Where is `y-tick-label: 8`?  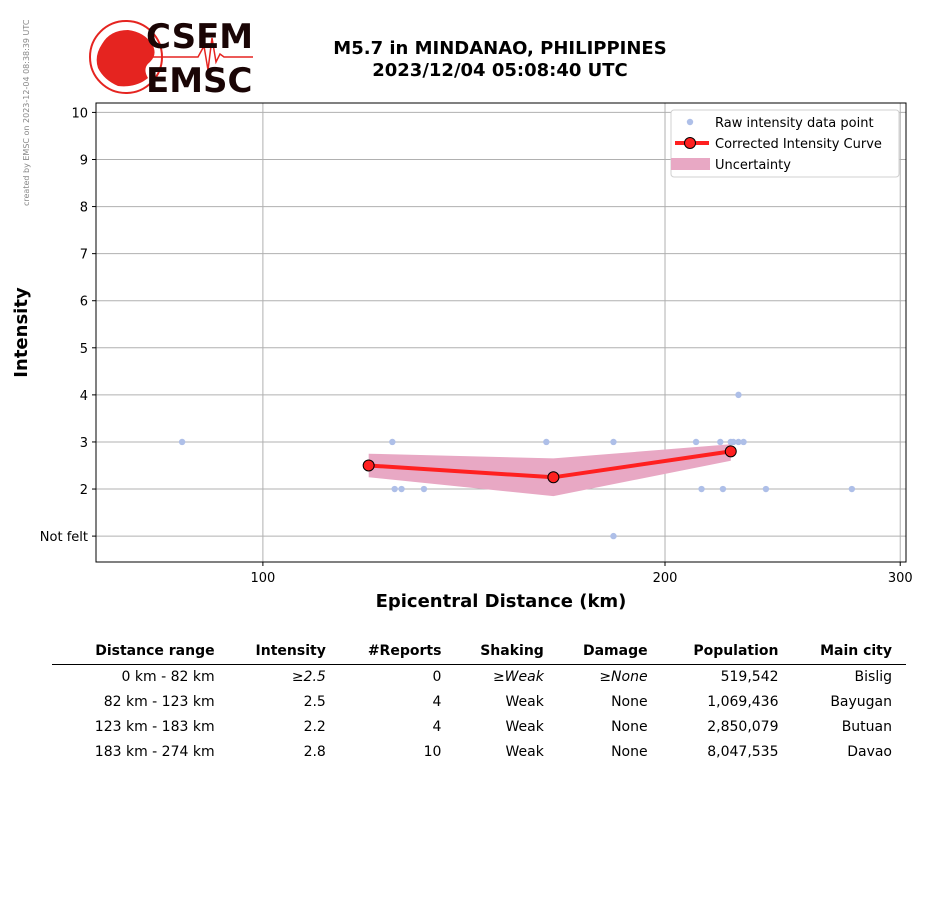 y-tick-label: 8 is located at coordinates (84, 208).